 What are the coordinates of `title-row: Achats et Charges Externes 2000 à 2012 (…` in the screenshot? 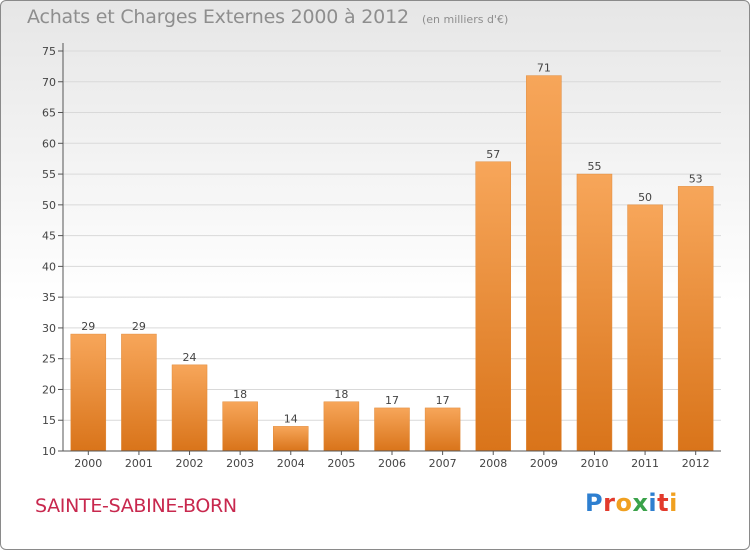 It's located at (267, 17).